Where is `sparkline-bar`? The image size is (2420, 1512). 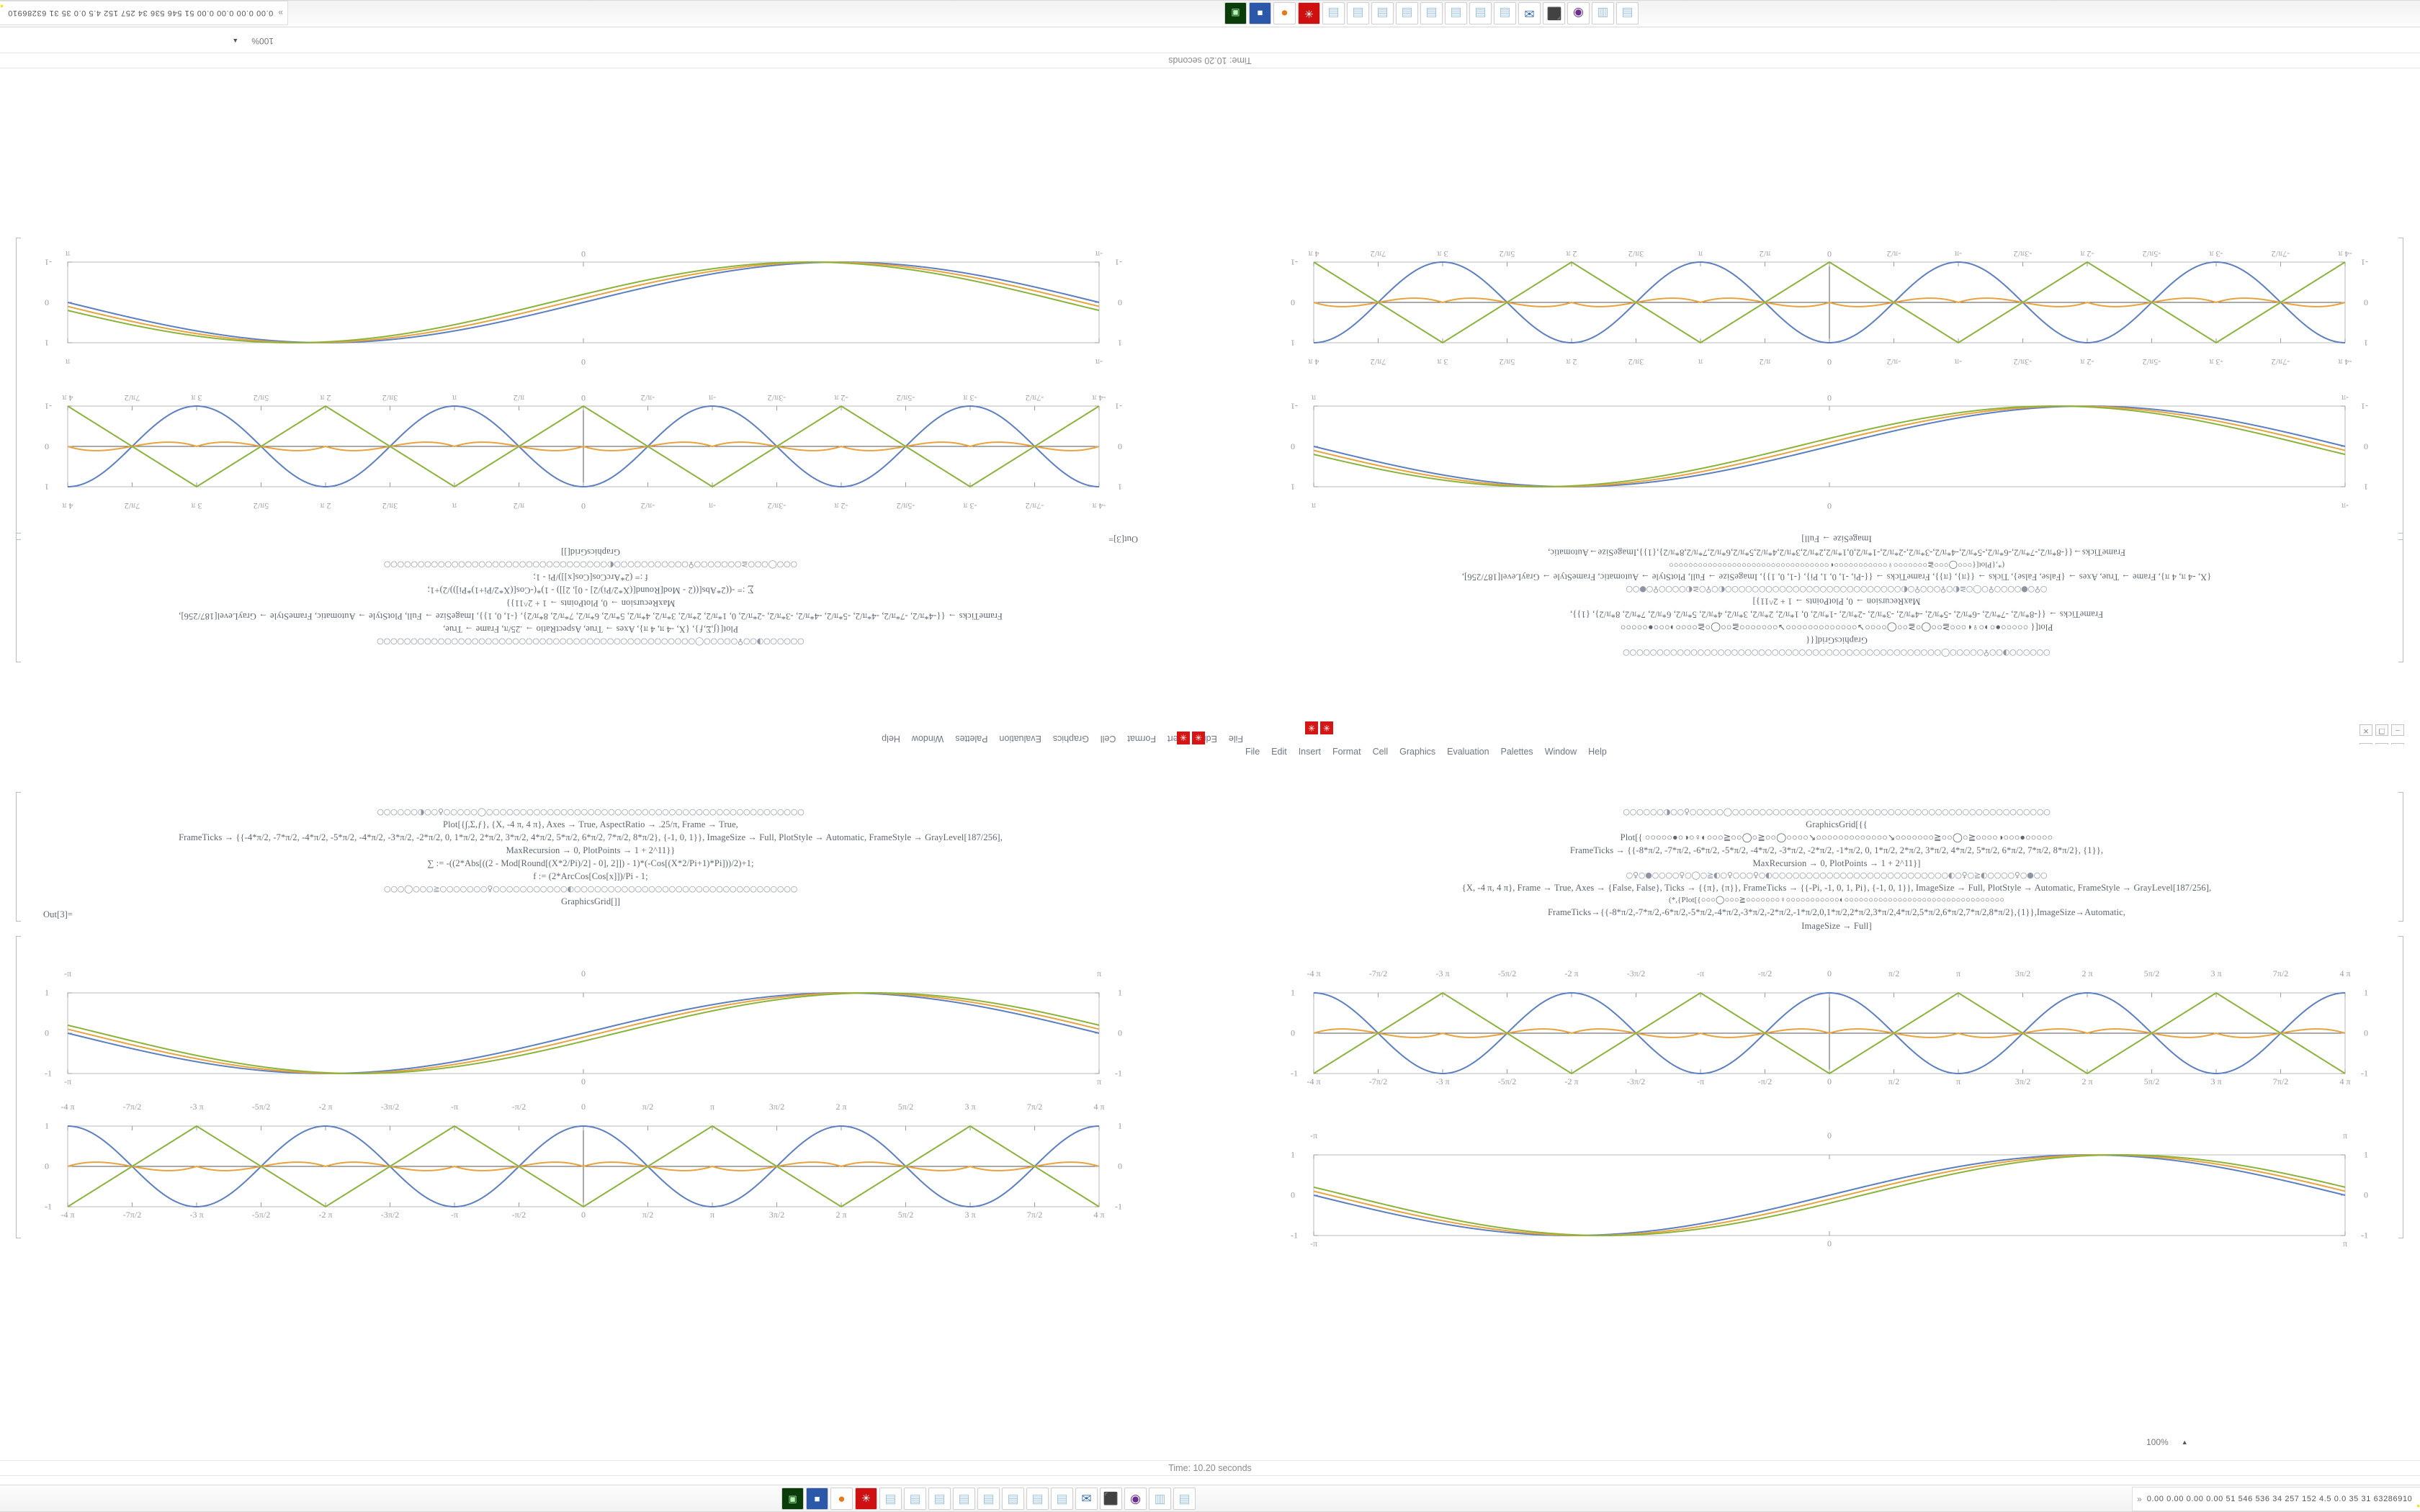
sparkline-bar is located at coordinates (2418, 1506).